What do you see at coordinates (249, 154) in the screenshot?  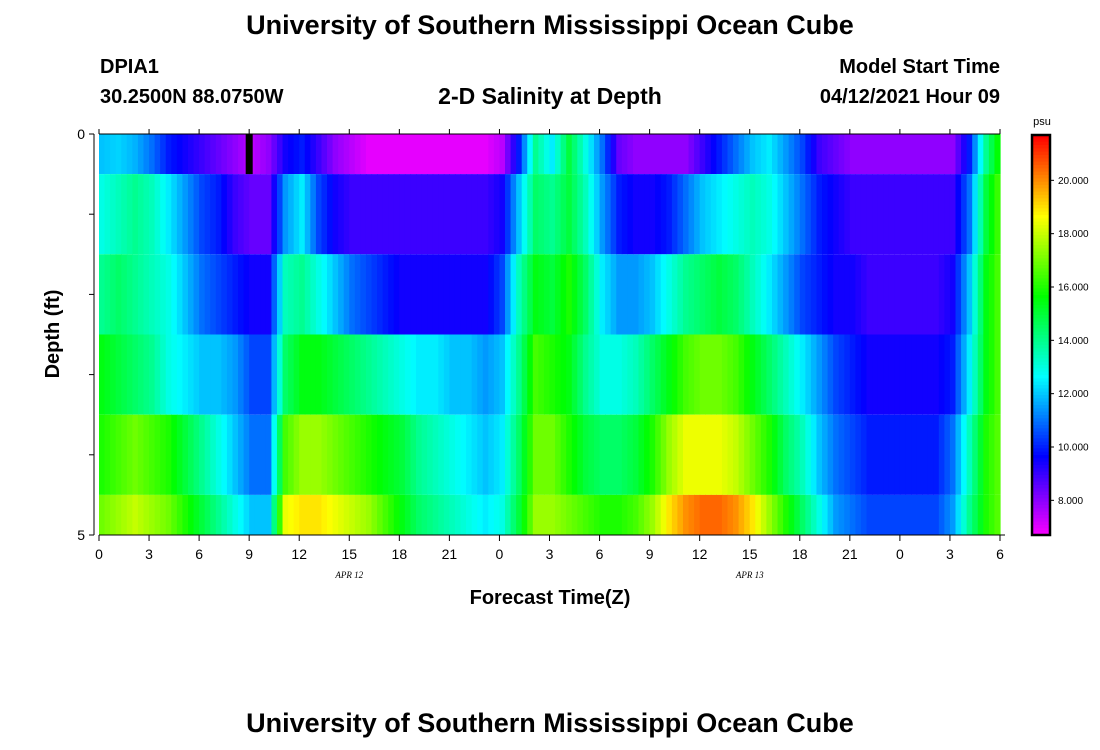 I see `current-time-marker-group` at bounding box center [249, 154].